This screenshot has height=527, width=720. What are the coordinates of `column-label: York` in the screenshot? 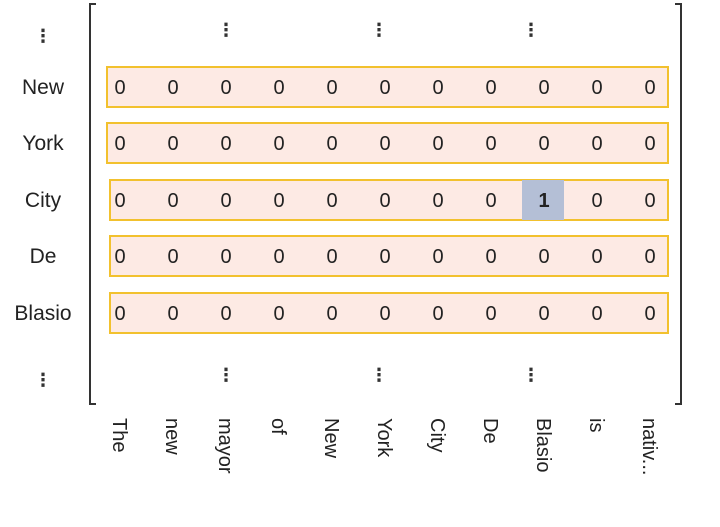 It's located at (384, 438).